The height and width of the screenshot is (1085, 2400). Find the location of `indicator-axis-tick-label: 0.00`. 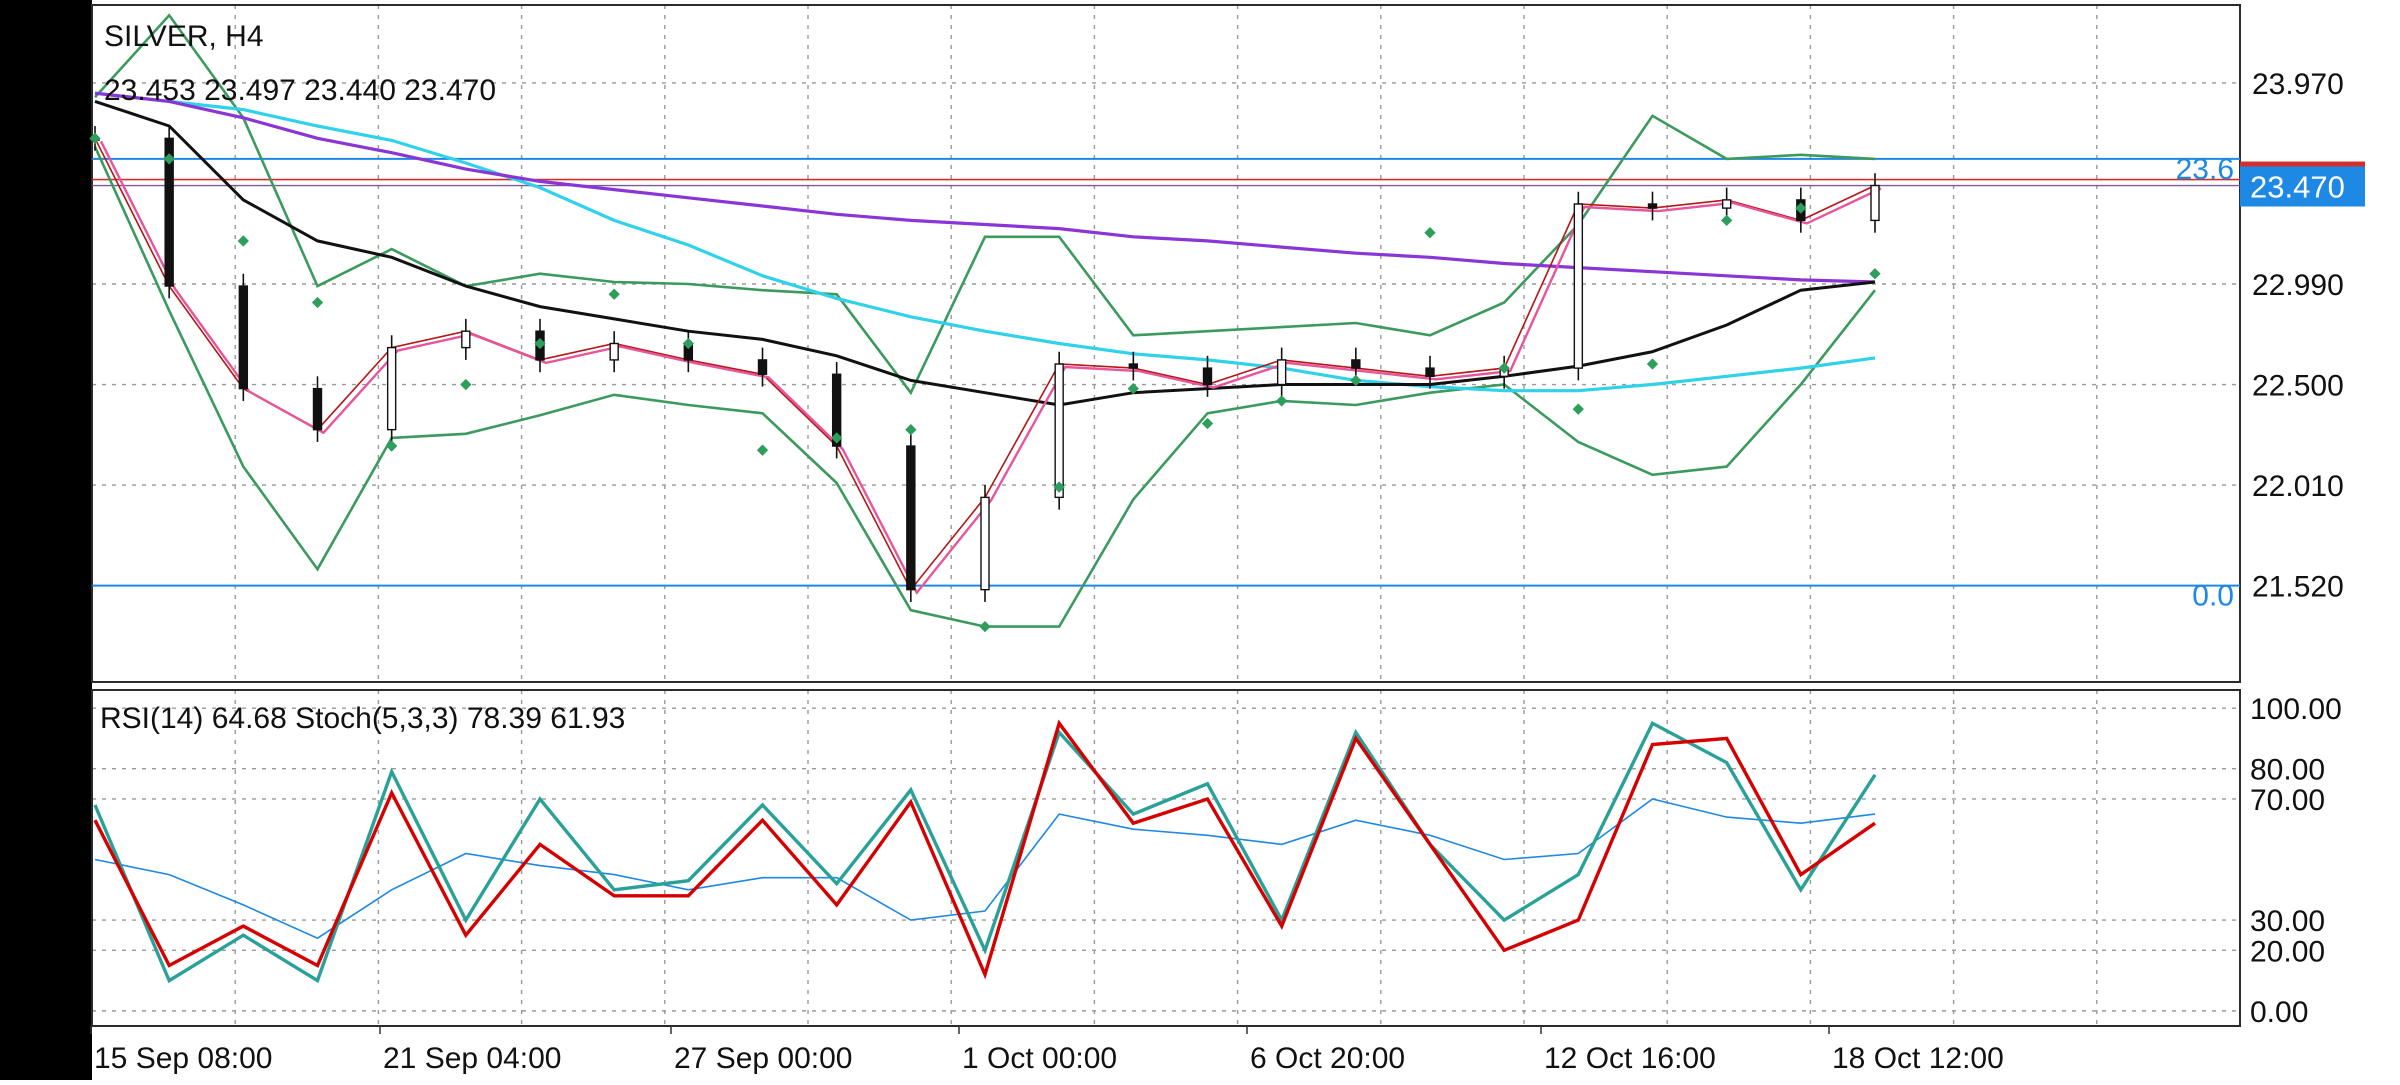

indicator-axis-tick-label: 0.00 is located at coordinates (2279, 1012).